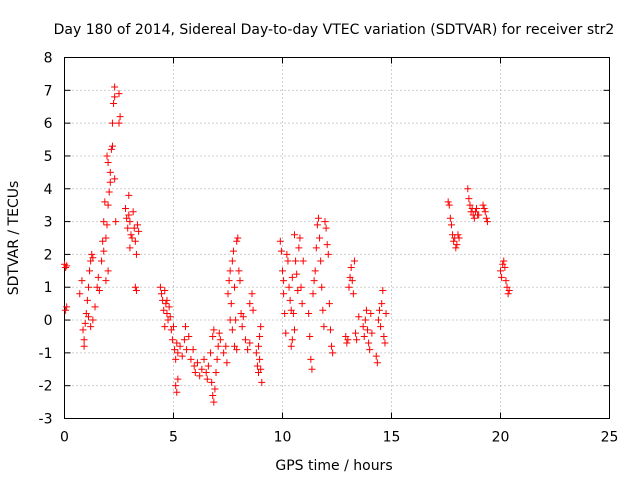  What do you see at coordinates (48, 288) in the screenshot?
I see `y-tick-label: 1` at bounding box center [48, 288].